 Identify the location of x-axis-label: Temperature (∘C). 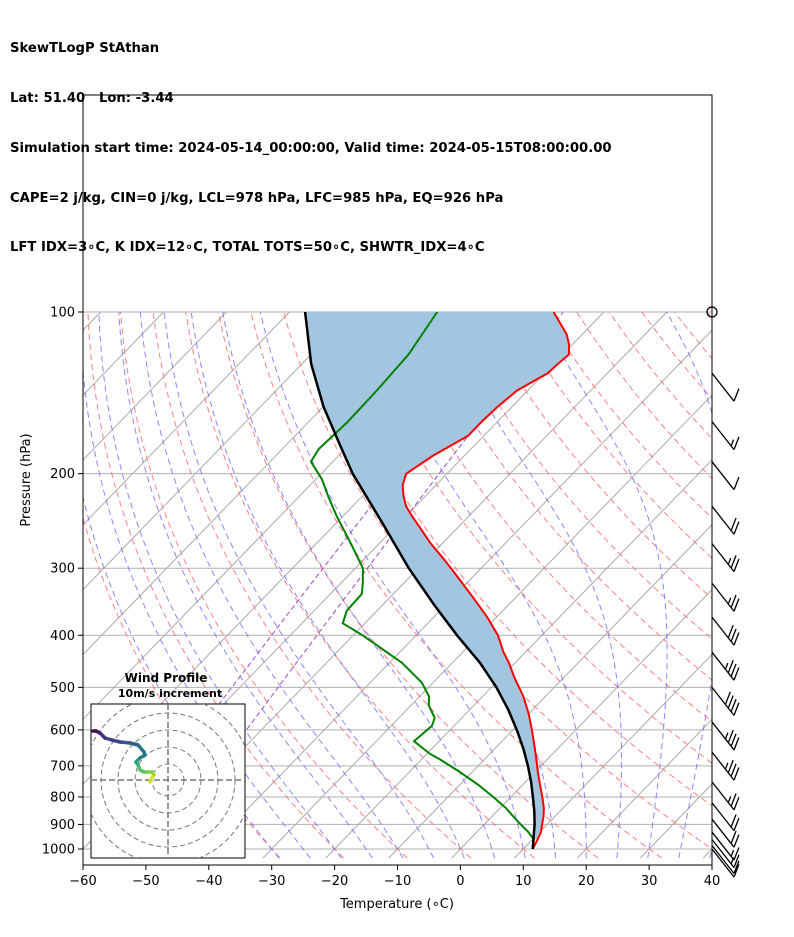
(396, 904).